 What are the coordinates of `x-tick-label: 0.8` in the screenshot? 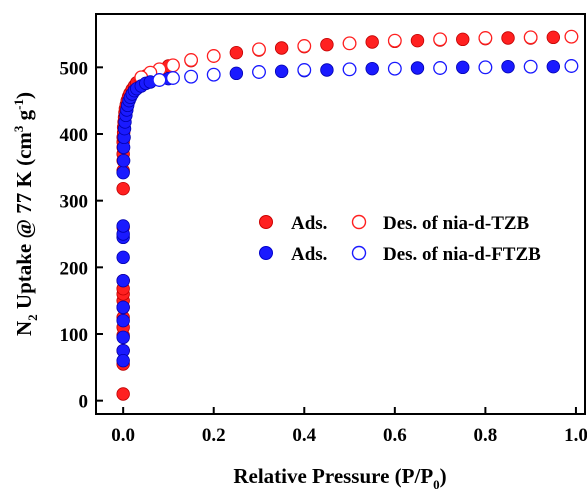 It's located at (486, 435).